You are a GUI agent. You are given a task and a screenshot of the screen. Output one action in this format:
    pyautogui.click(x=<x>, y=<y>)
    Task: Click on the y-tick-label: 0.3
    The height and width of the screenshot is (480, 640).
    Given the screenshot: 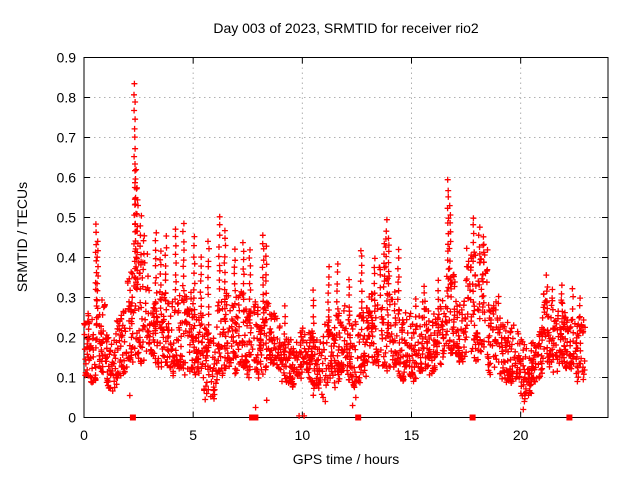 What is the action you would take?
    pyautogui.click(x=67, y=298)
    